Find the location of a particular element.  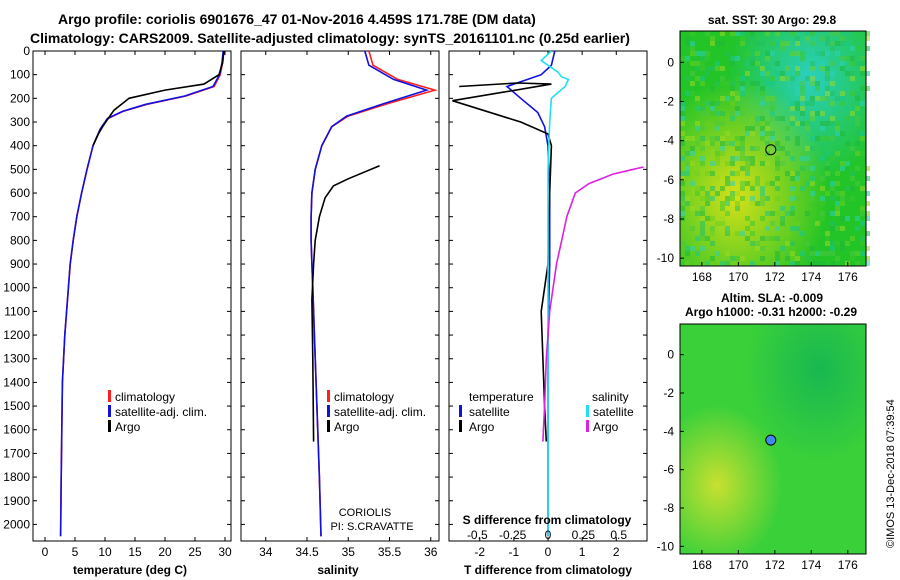

legend-swatch-t-argo is located at coordinates (460, 426).